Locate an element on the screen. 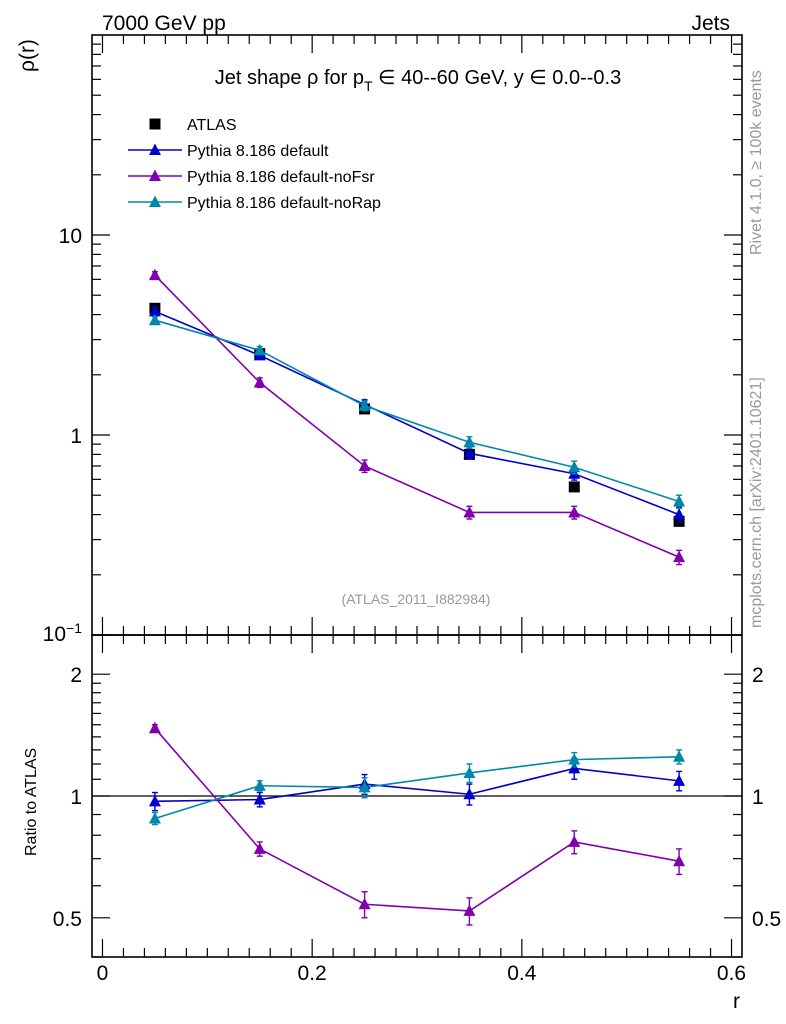  legend-label-atlas: ATLAS is located at coordinates (212, 125).